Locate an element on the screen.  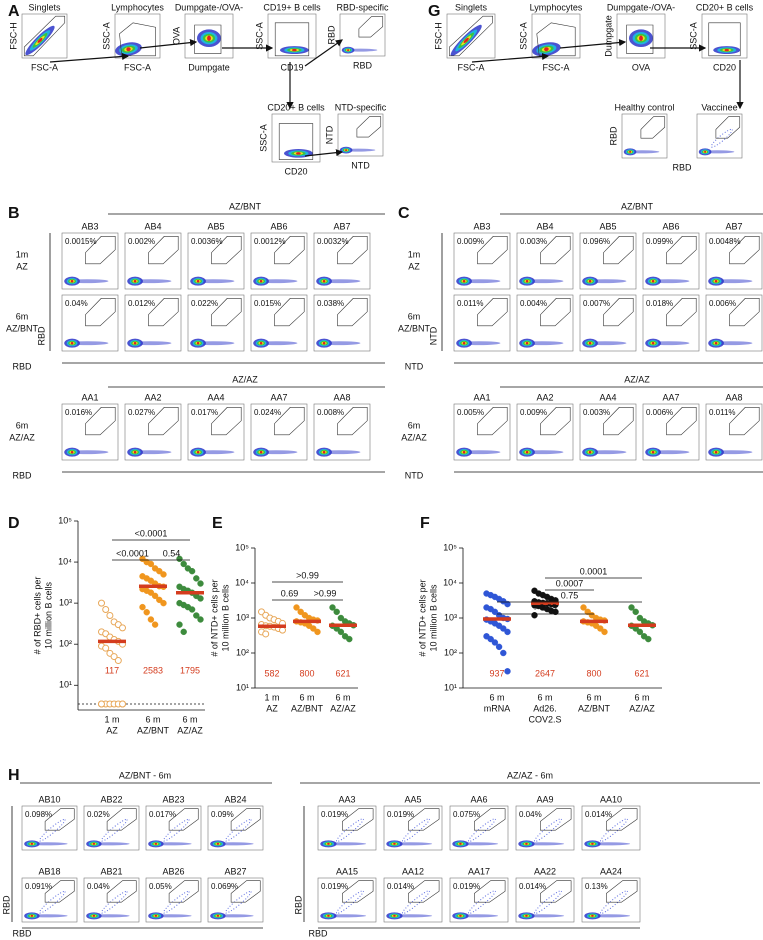
median-label: 800 is located at coordinates (593, 673).